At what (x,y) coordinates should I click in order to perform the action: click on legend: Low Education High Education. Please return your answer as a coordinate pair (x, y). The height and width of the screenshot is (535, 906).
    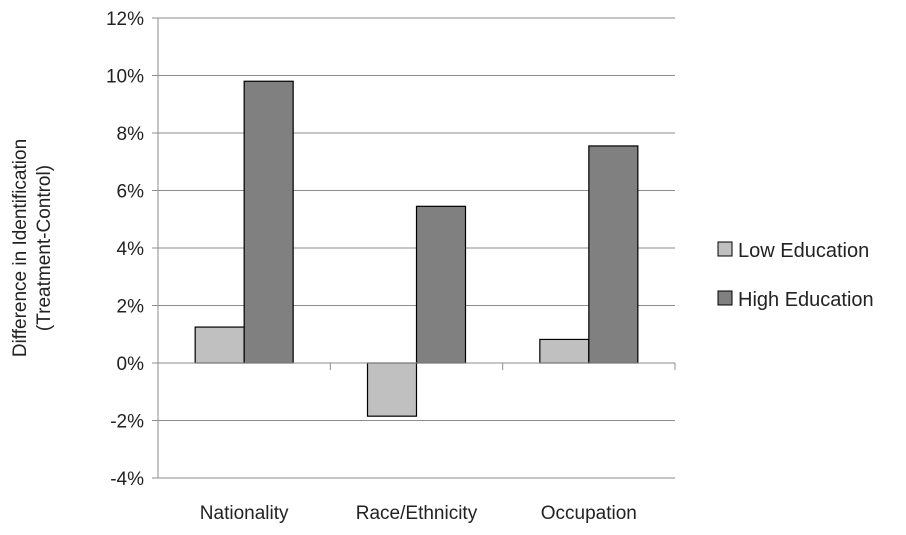
    Looking at the image, I should click on (795, 275).